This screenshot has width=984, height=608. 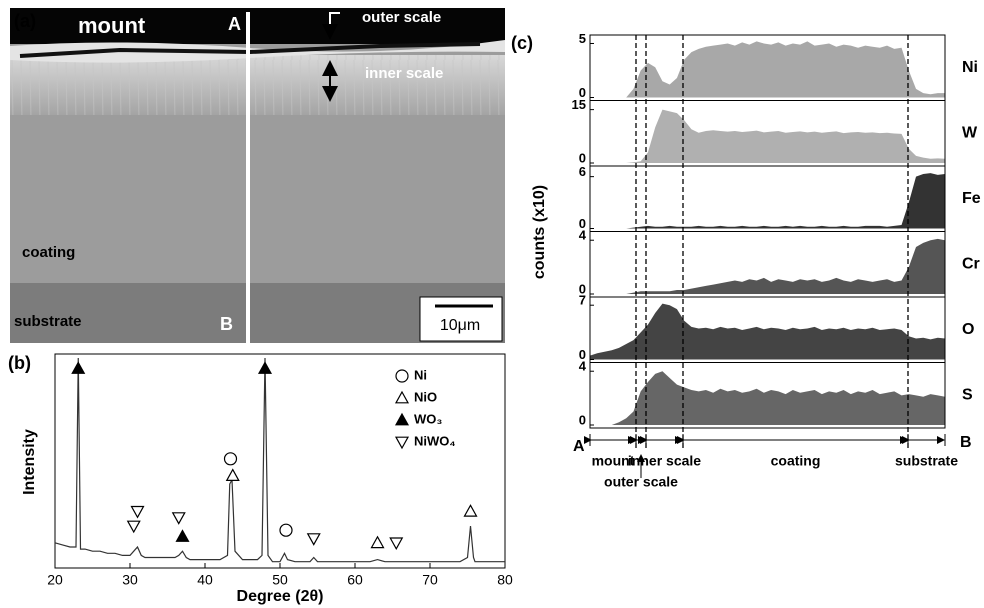 What do you see at coordinates (430, 580) in the screenshot?
I see `x-tick-label: 70` at bounding box center [430, 580].